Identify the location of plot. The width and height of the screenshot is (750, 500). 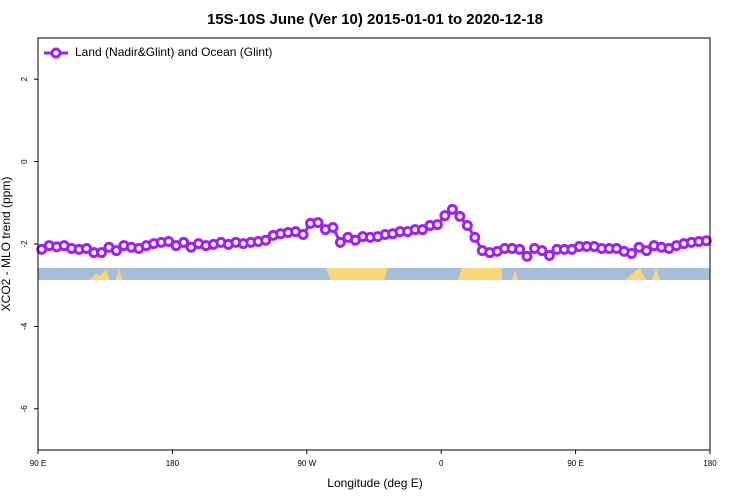
(374, 232).